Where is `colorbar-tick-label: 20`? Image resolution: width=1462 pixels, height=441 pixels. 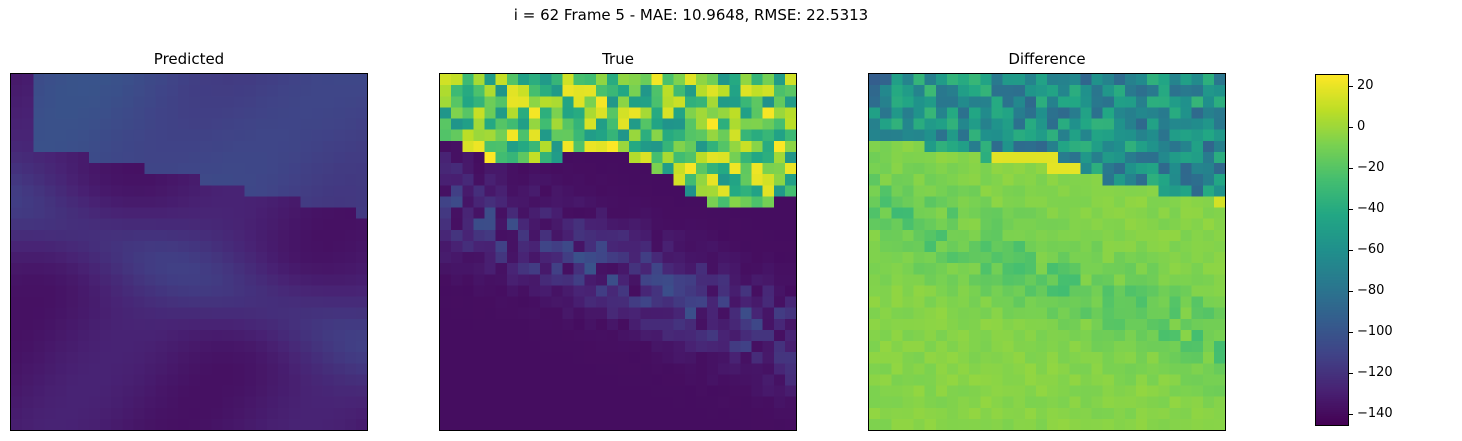
colorbar-tick-label: 20 is located at coordinates (1365, 86).